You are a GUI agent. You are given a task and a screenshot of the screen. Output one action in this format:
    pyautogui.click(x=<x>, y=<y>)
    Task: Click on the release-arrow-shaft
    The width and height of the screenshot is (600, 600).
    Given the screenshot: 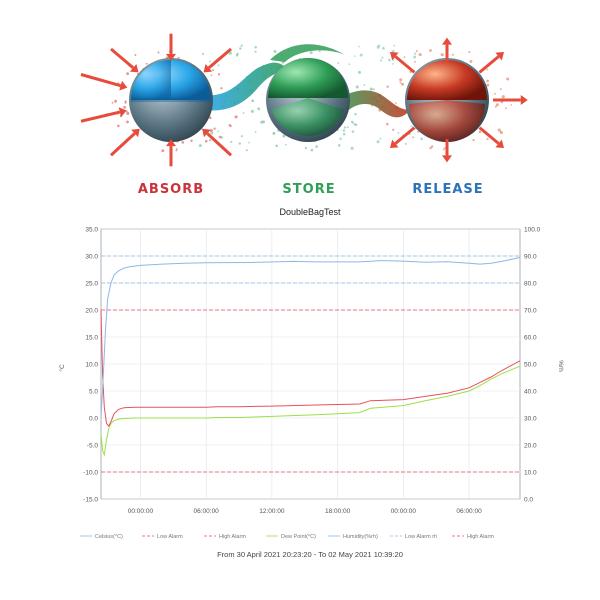 What is the action you would take?
    pyautogui.click(x=489, y=64)
    